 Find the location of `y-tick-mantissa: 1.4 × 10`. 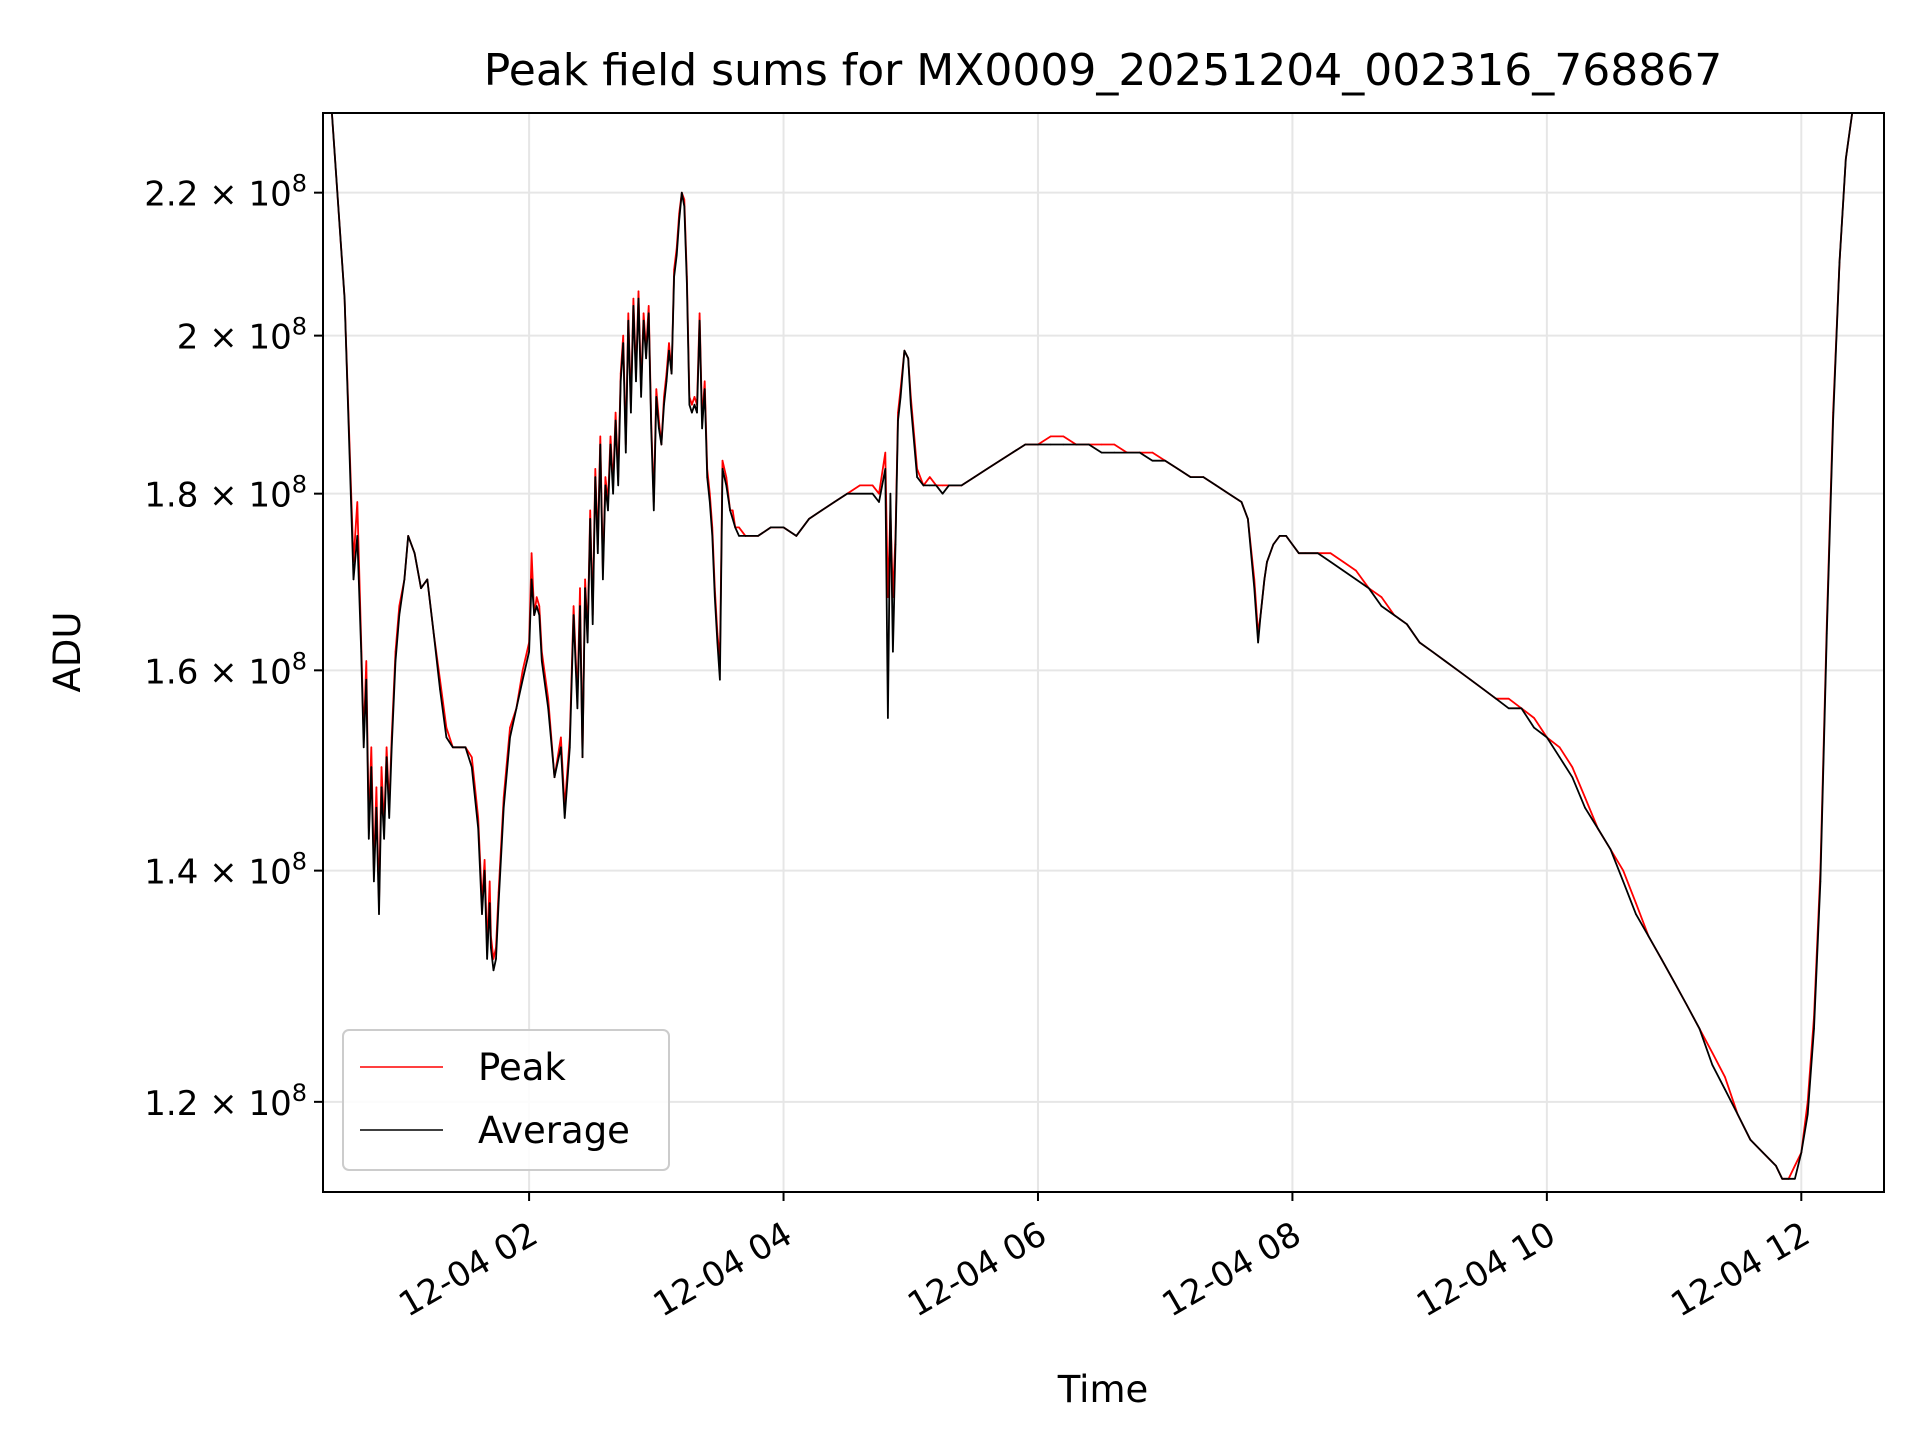

y-tick-mantissa: 1.4 × 10 is located at coordinates (217, 873).